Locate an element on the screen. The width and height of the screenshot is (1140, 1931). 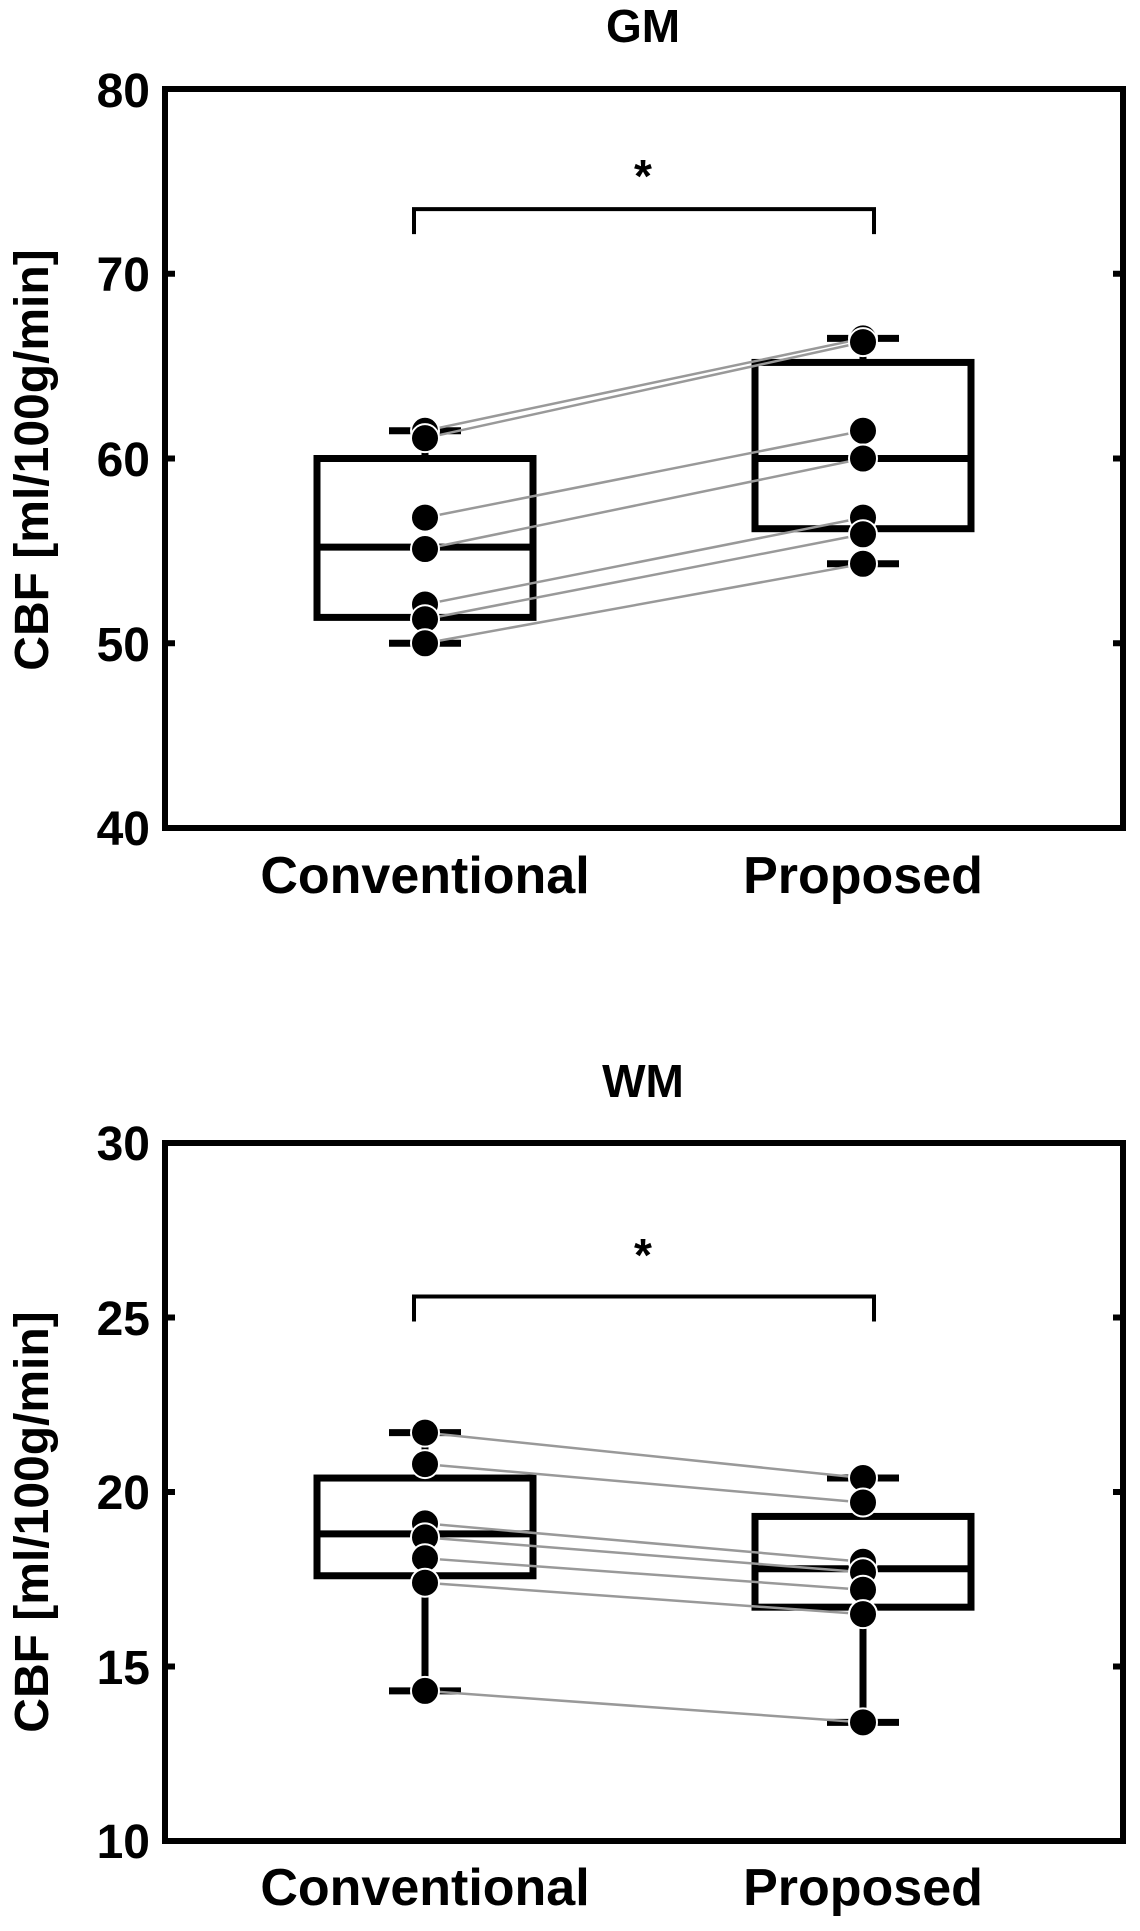
wm-significance-star: * is located at coordinates (643, 1255).